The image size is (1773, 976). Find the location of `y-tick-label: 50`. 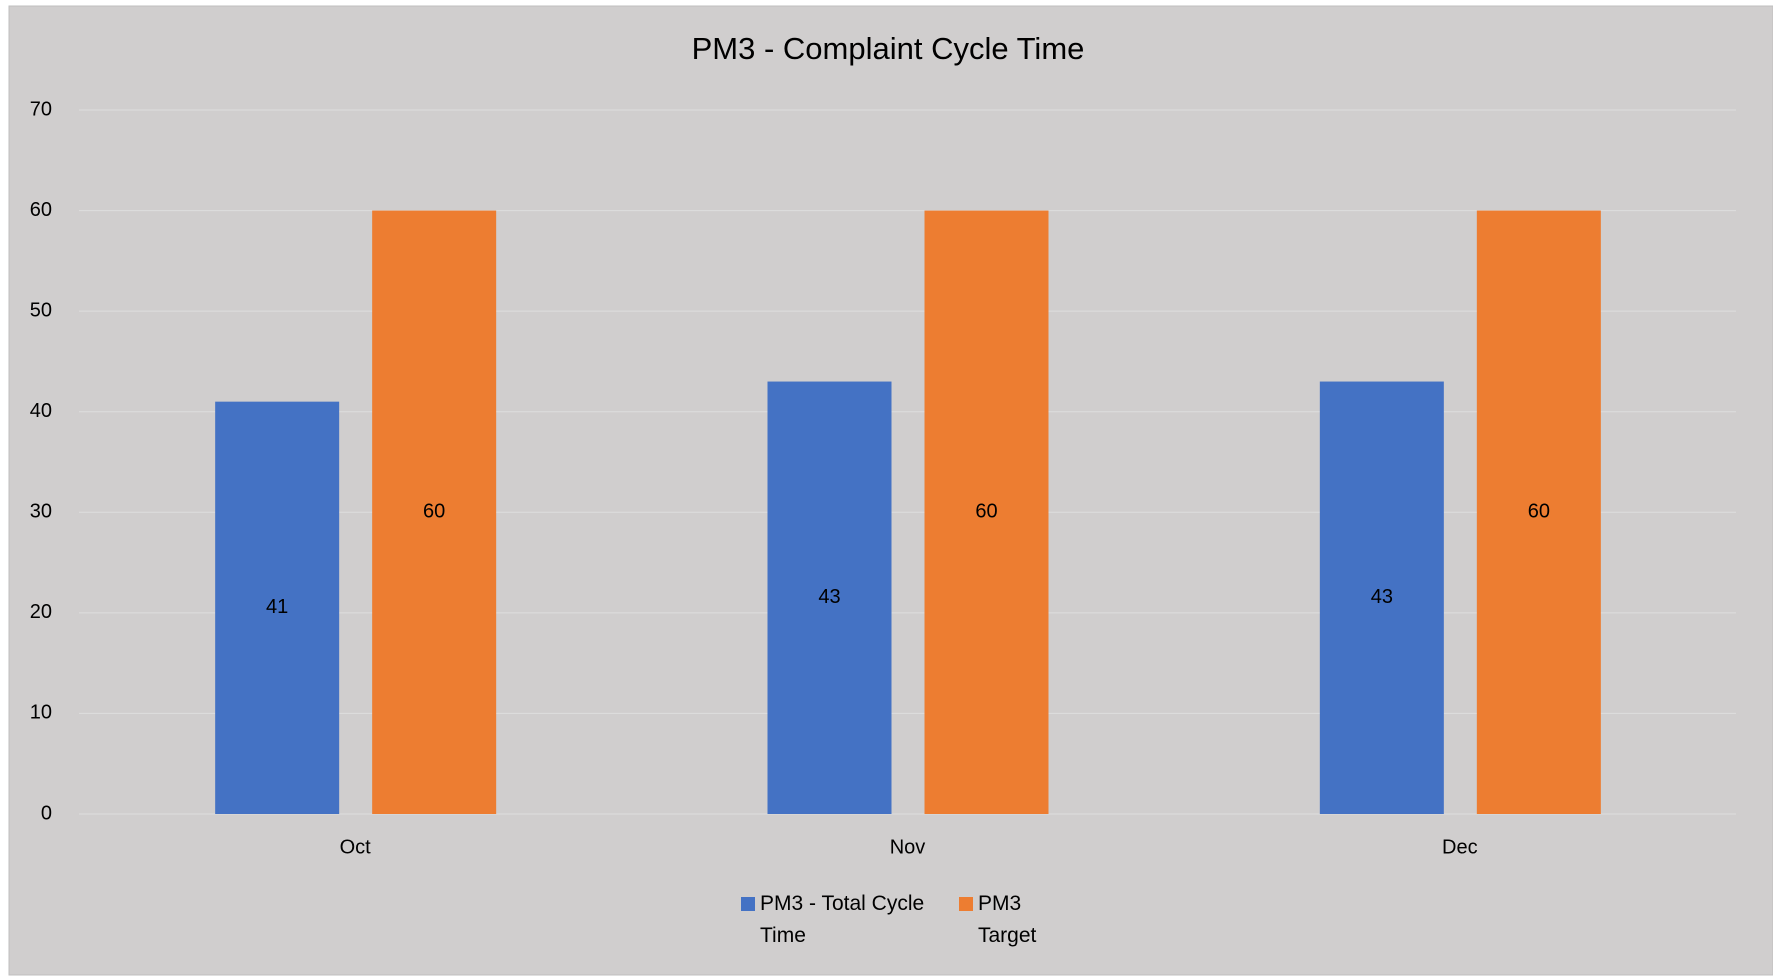

y-tick-label: 50 is located at coordinates (41, 310).